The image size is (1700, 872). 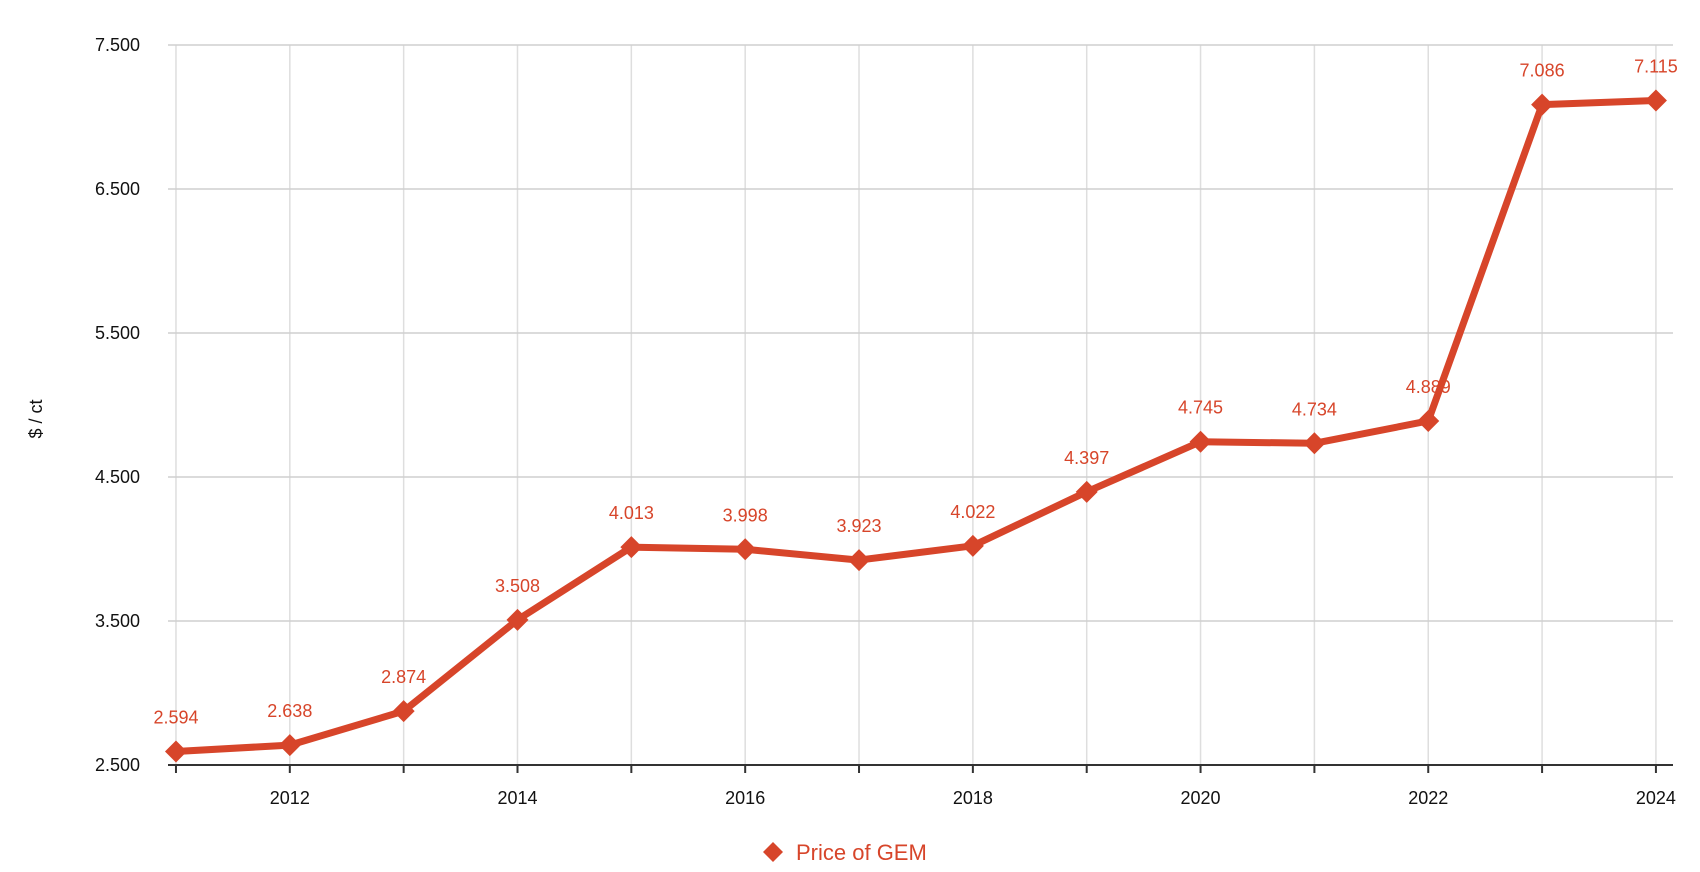 What do you see at coordinates (517, 798) in the screenshot?
I see `x-tick-label: 2014` at bounding box center [517, 798].